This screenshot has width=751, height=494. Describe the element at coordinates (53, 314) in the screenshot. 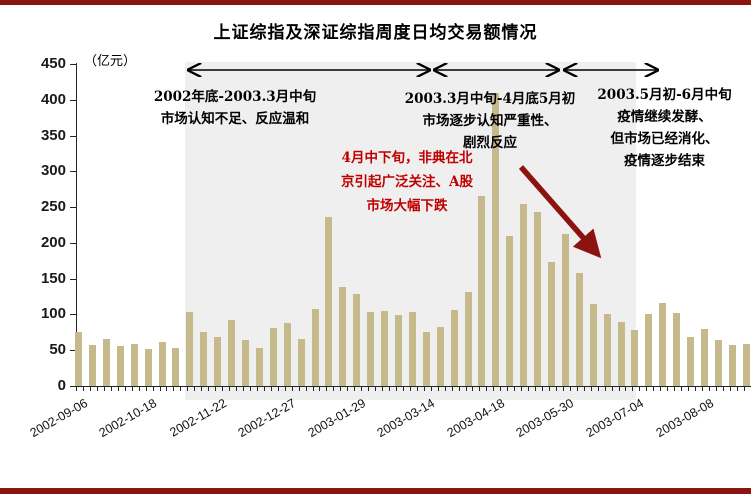

I see `y-axis-tick-label: 100` at that location.